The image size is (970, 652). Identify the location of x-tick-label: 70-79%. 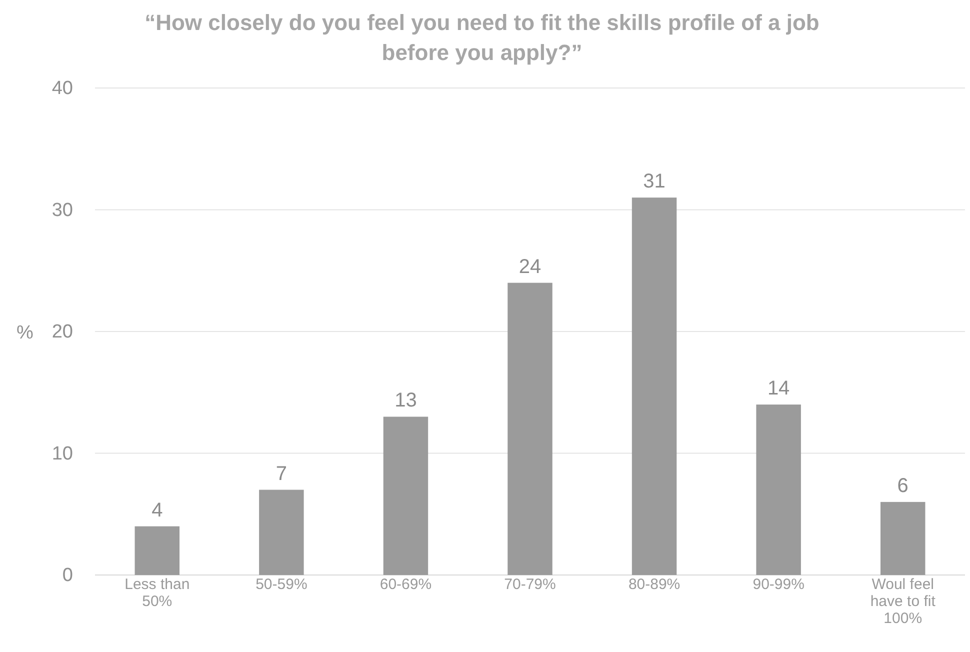
(530, 584).